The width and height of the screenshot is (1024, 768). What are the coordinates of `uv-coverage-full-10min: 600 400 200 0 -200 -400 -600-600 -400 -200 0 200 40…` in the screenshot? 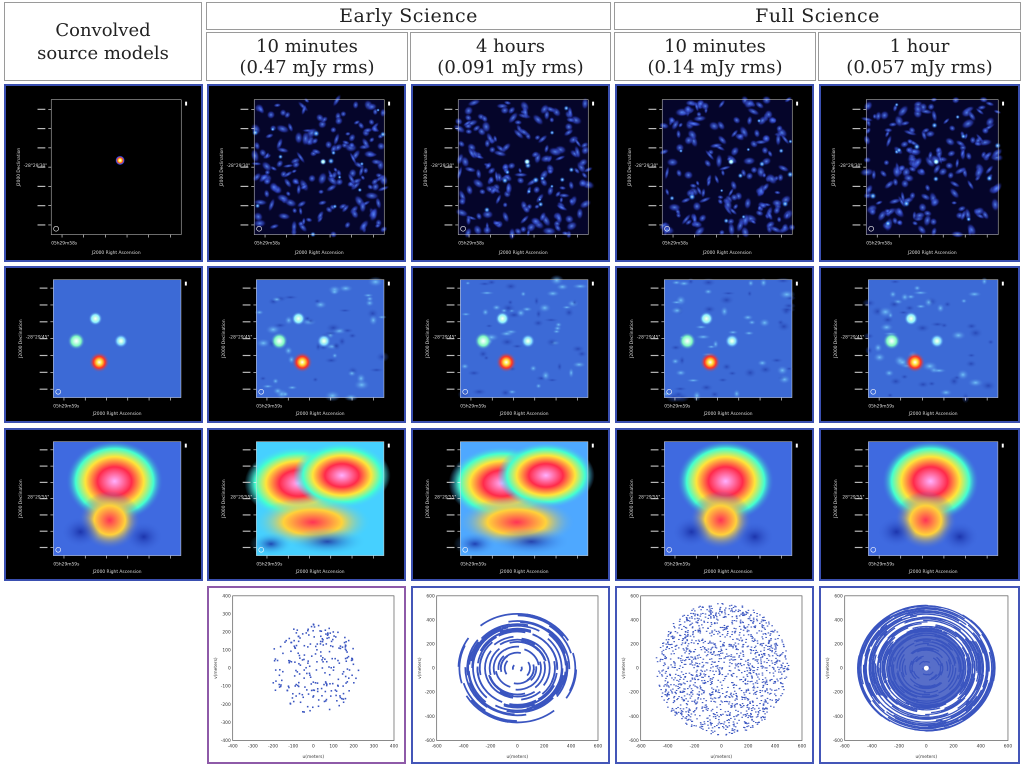 It's located at (714, 676).